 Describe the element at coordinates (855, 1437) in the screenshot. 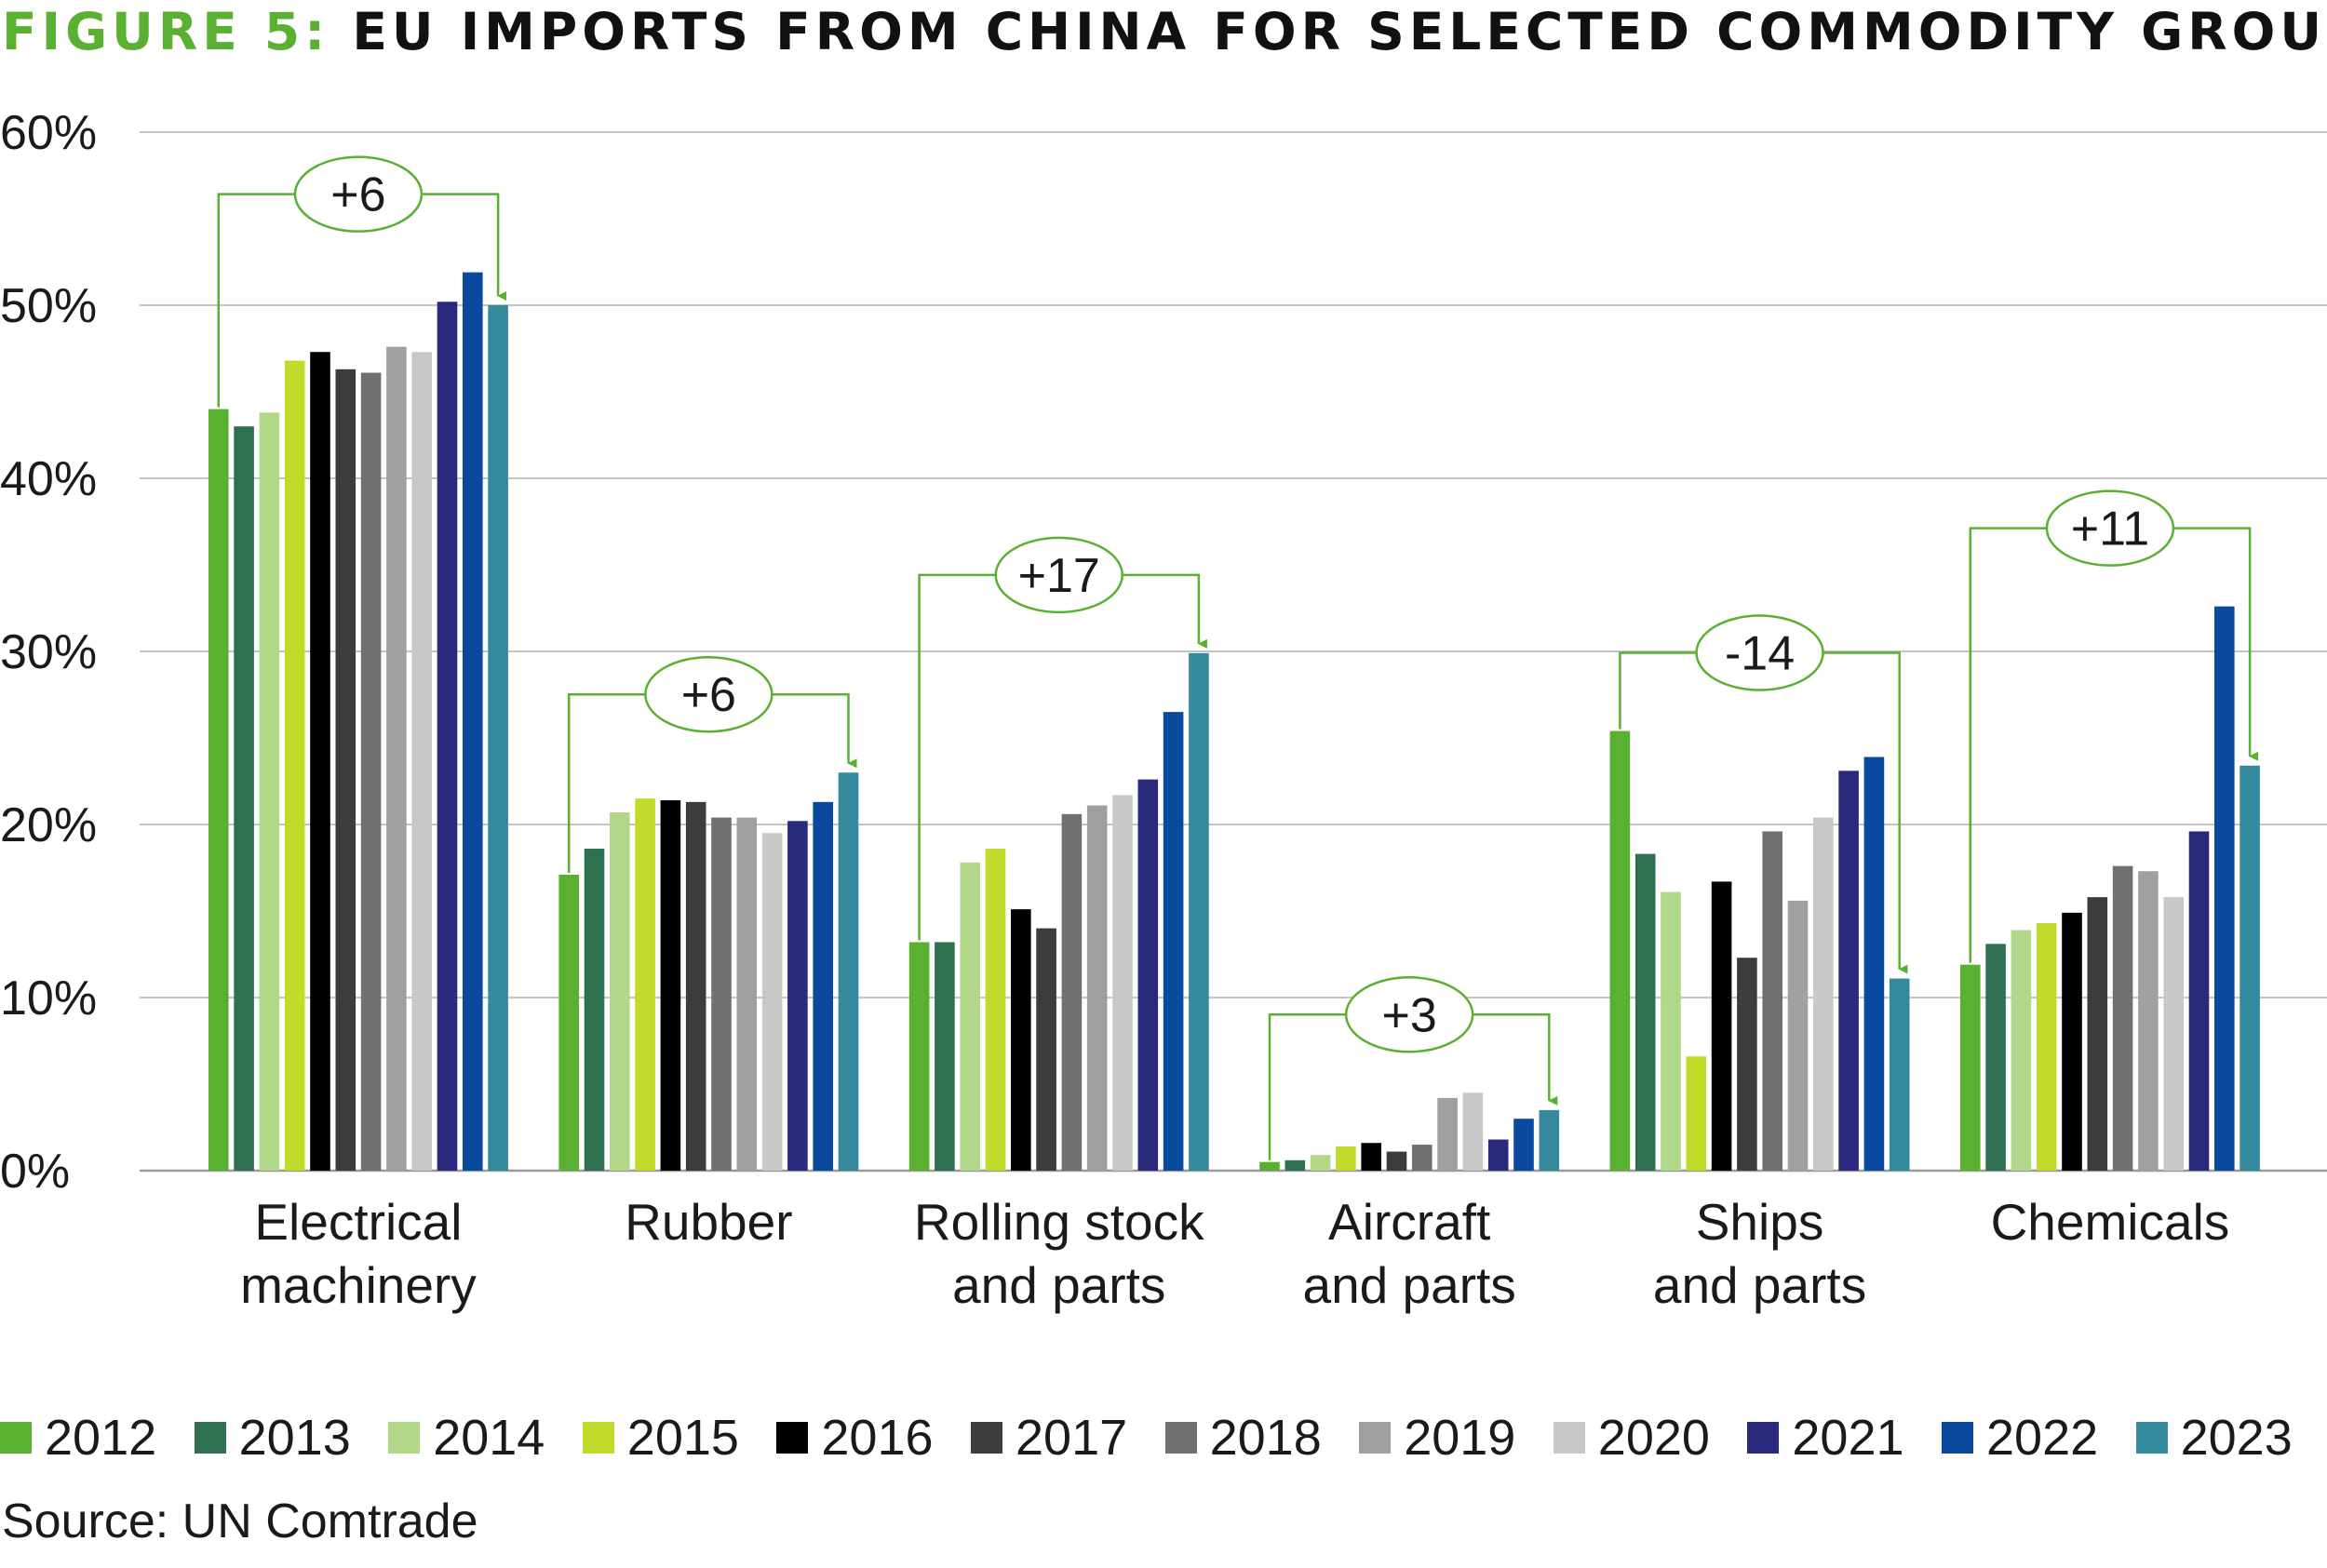

I see `legend-item-2016: 2016` at that location.